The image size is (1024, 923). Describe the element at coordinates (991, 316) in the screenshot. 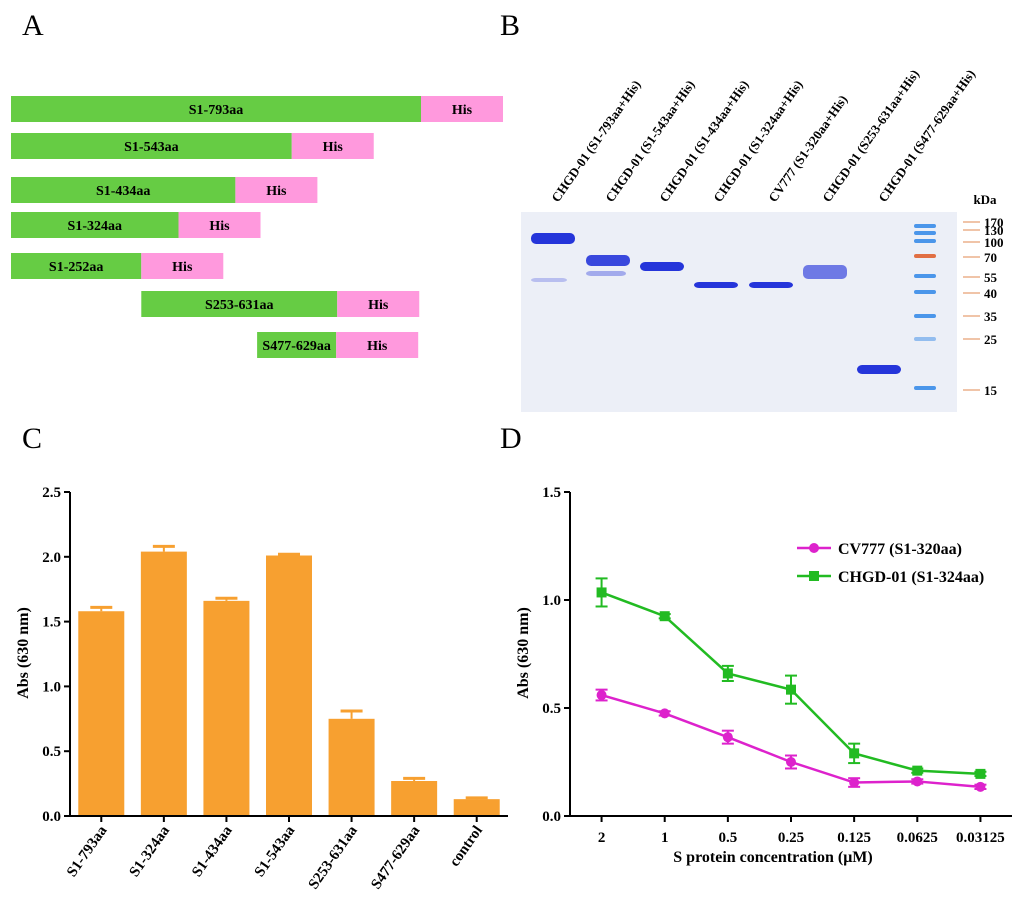

I see `marker-label: 35` at that location.